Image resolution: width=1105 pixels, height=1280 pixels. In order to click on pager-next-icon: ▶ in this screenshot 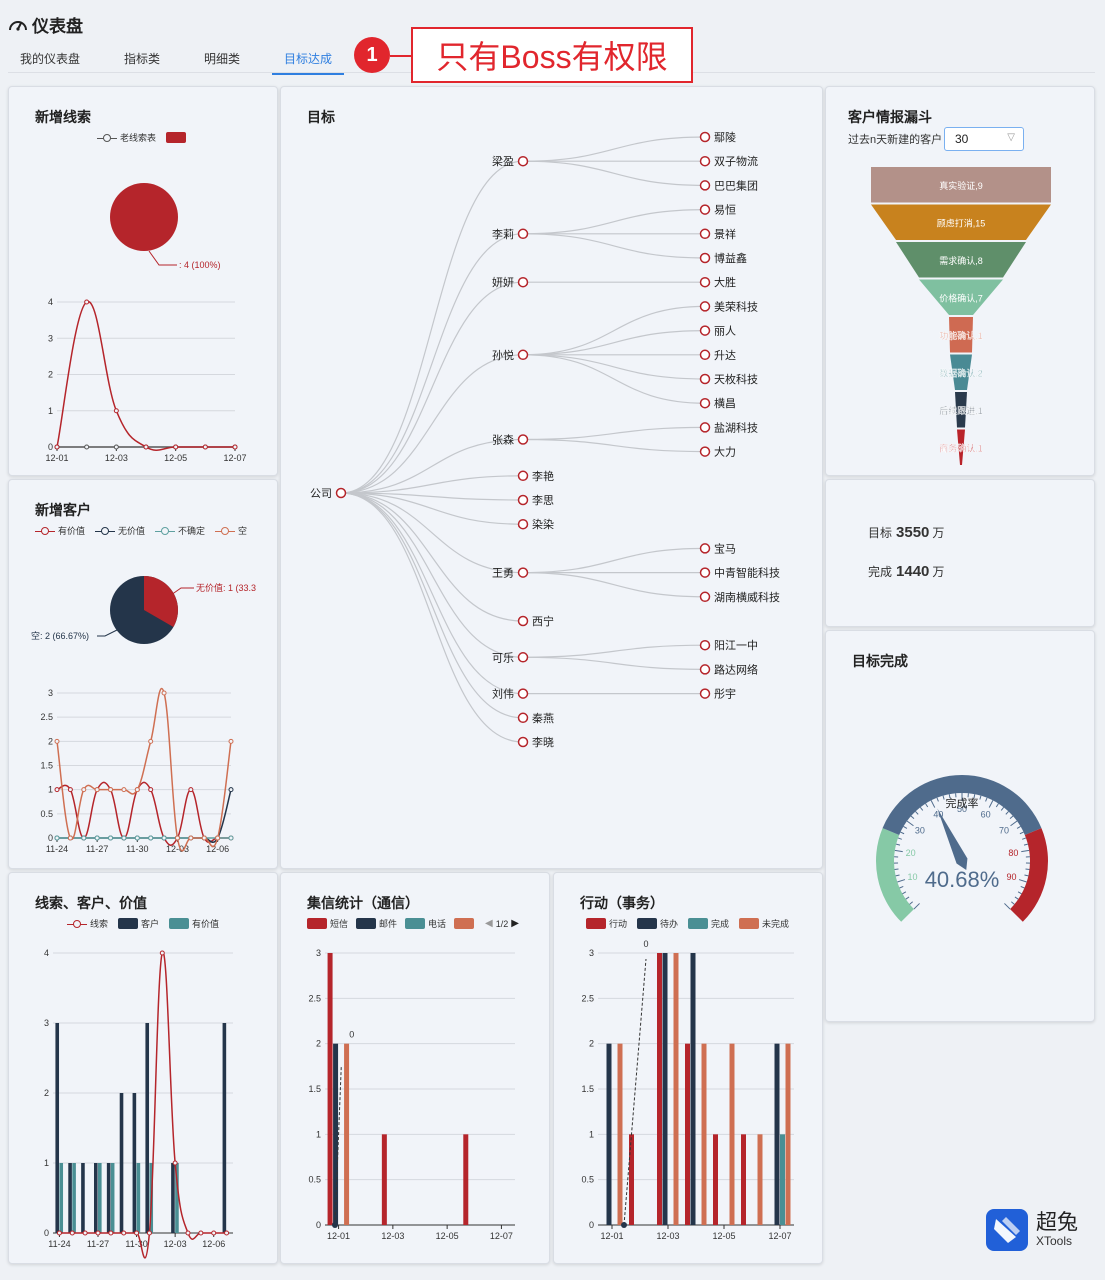, I will do `click(515, 923)`.